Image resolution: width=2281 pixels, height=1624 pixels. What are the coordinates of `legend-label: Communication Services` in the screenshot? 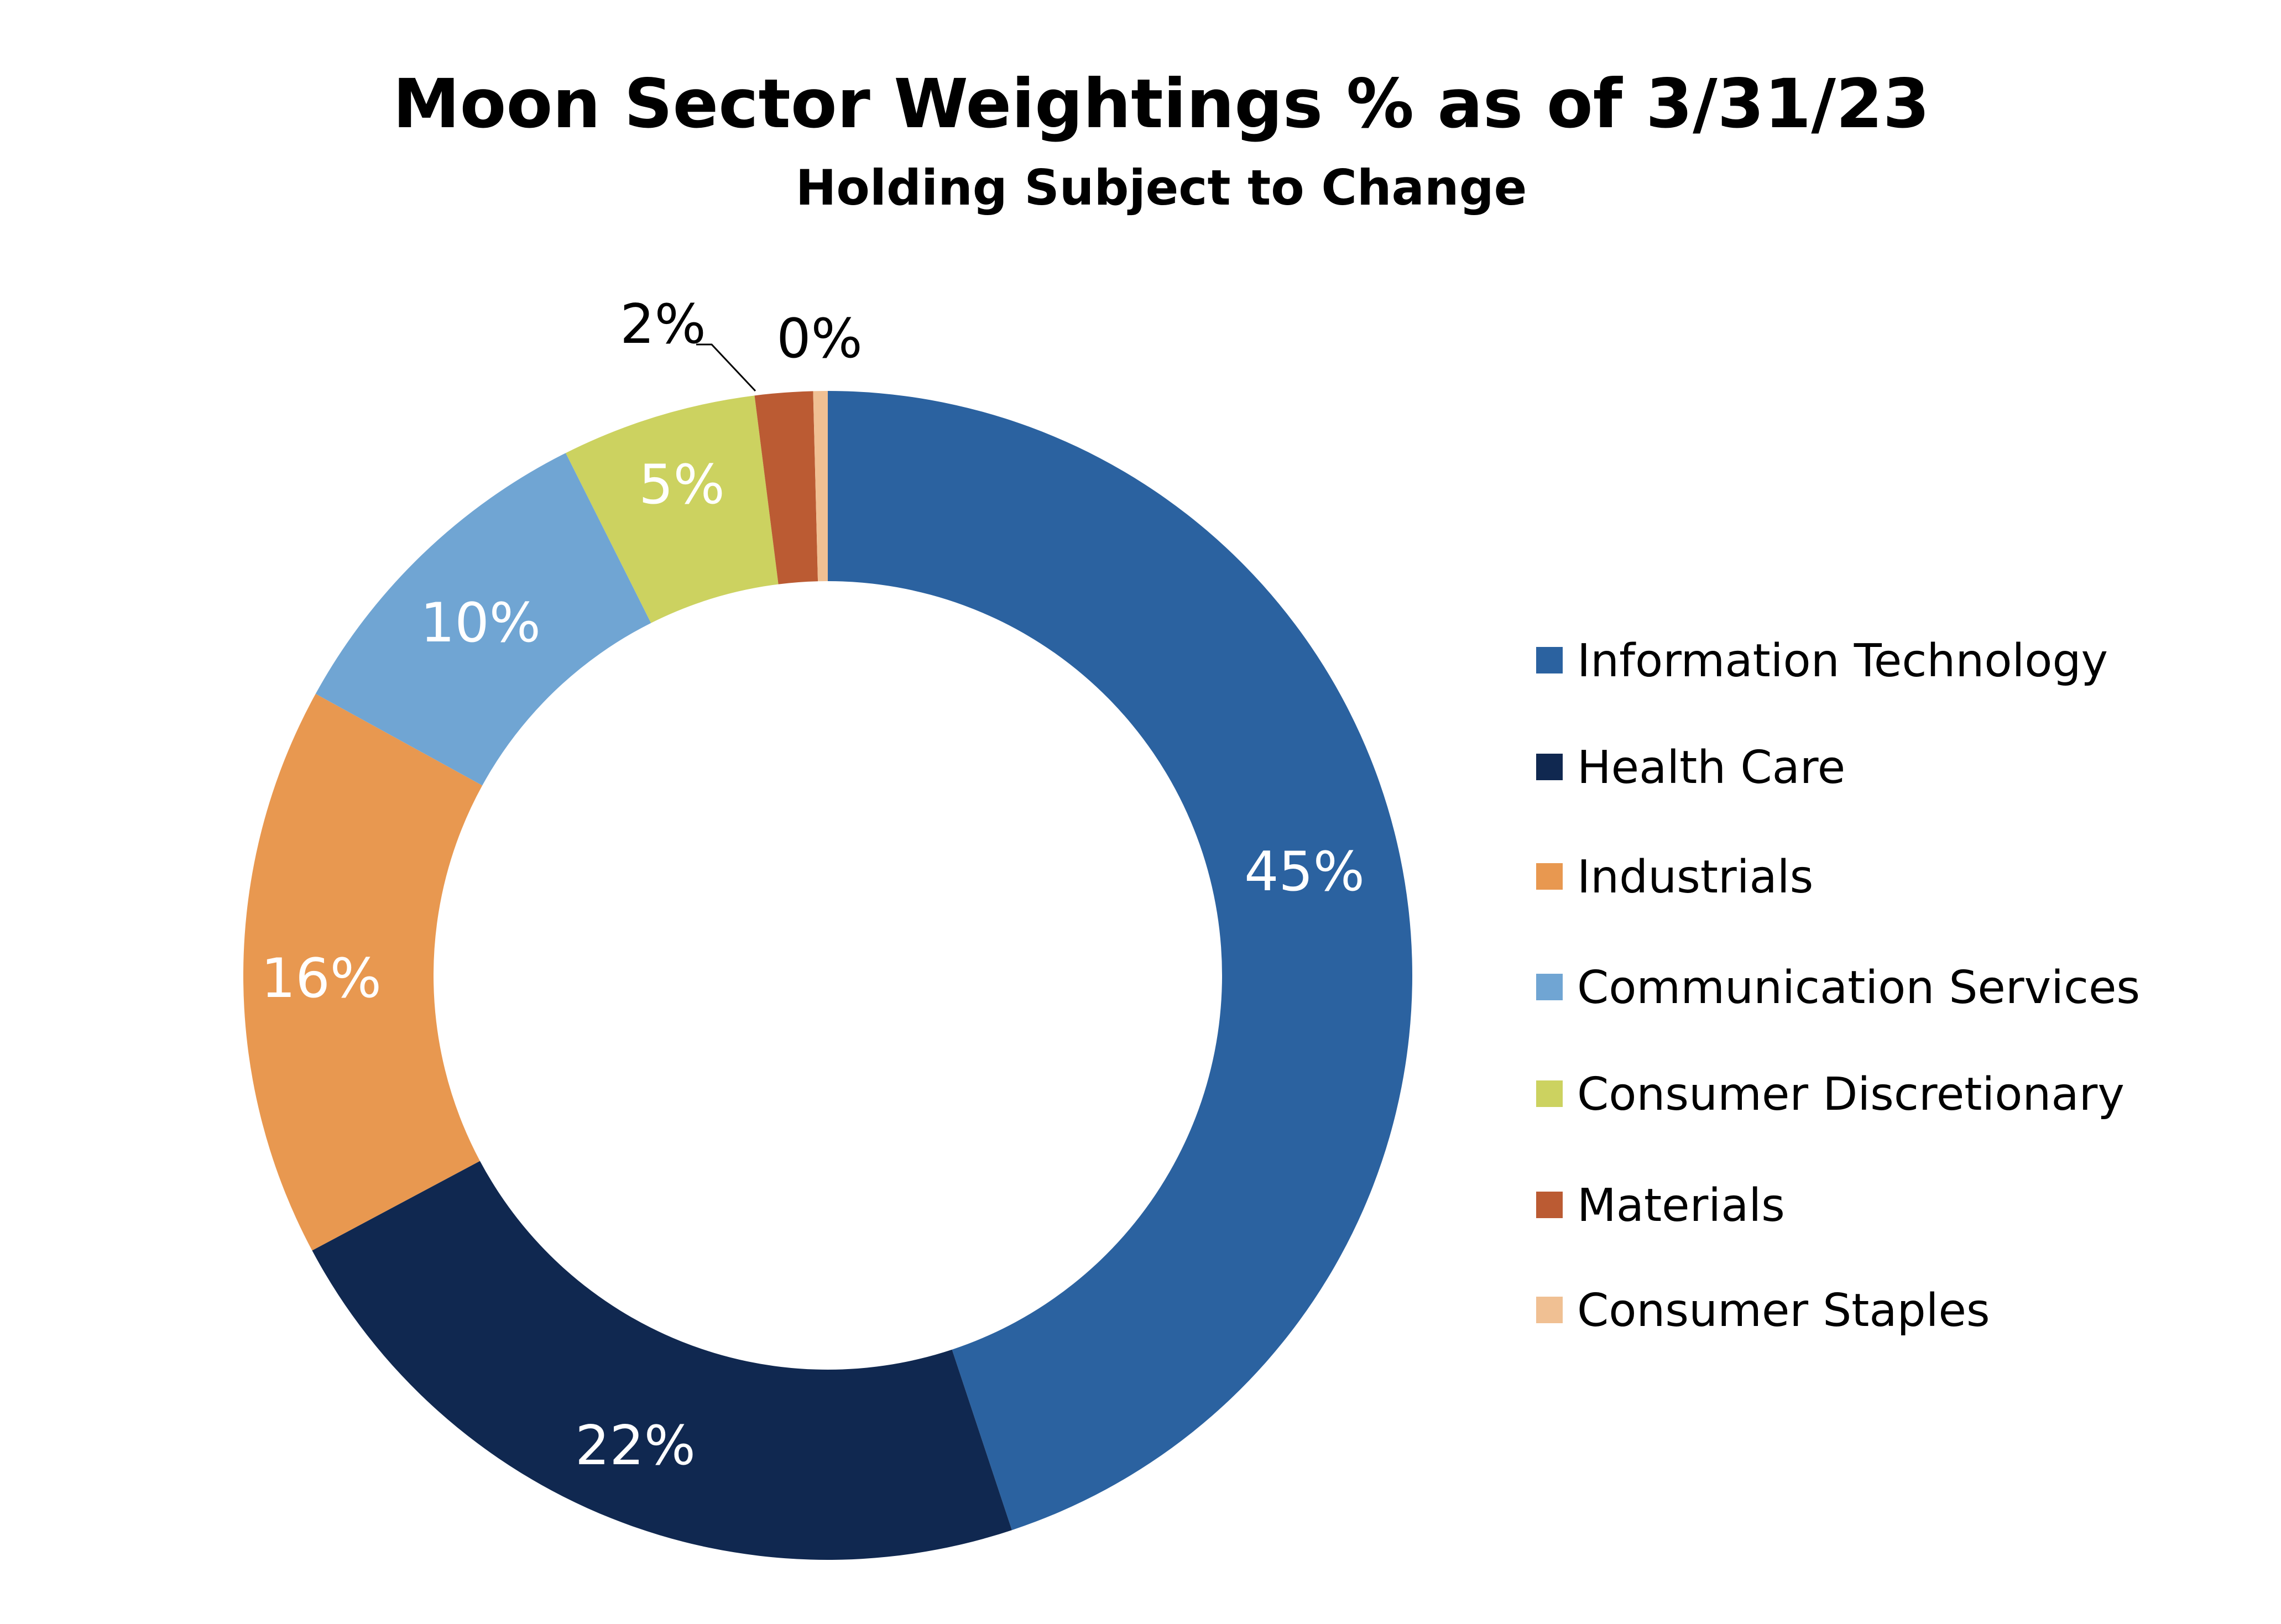 It's located at (1859, 988).